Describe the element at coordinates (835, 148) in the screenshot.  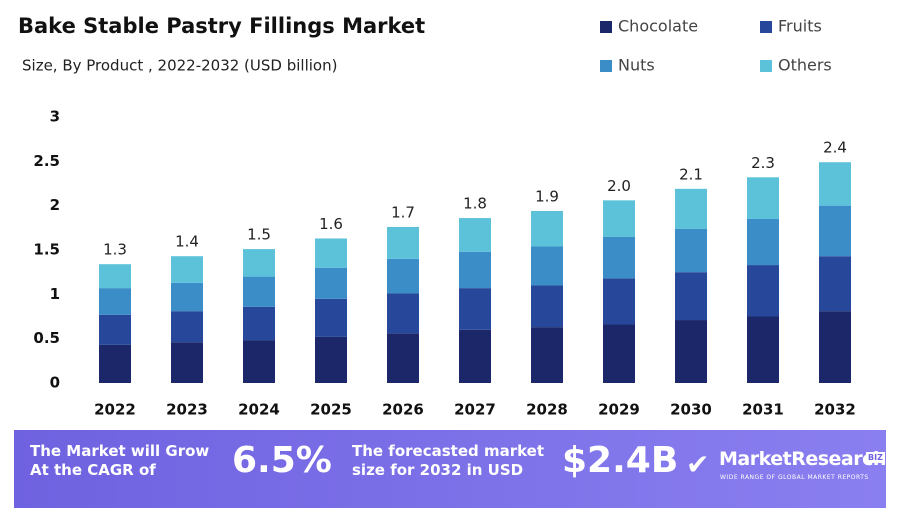
I see `total-label: 2.4` at that location.